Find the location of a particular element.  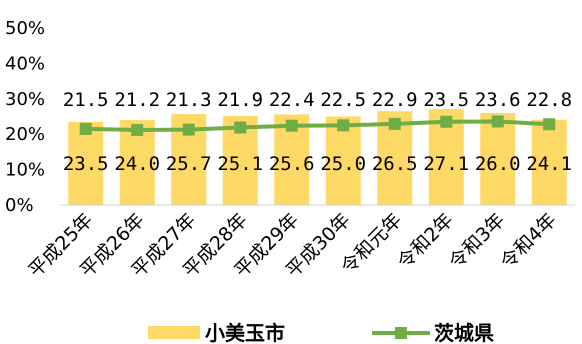

bar-data-label: 26.5 is located at coordinates (395, 164).